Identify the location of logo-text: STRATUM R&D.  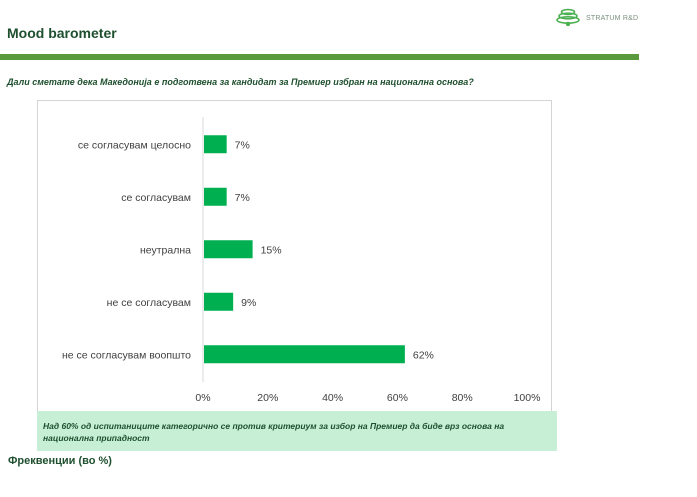
(612, 18).